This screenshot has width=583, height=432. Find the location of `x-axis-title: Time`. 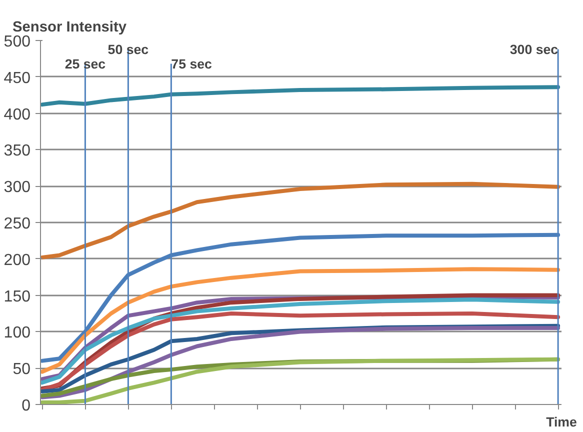

x-axis-title: Time is located at coordinates (561, 422).